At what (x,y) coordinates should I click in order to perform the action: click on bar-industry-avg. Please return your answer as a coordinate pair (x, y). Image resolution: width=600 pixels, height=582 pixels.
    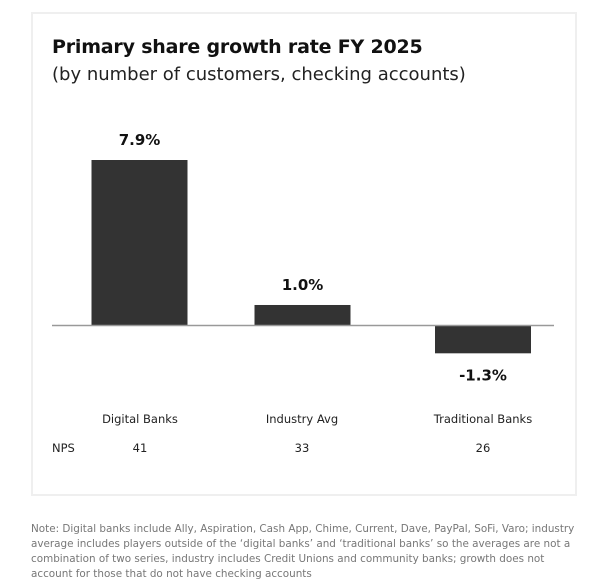
    Looking at the image, I should click on (302, 315).